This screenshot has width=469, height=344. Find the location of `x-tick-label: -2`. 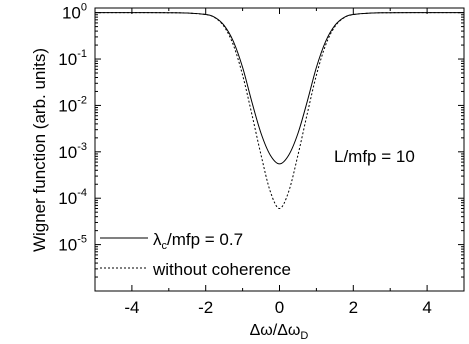

x-tick-label: -2 is located at coordinates (205, 307).